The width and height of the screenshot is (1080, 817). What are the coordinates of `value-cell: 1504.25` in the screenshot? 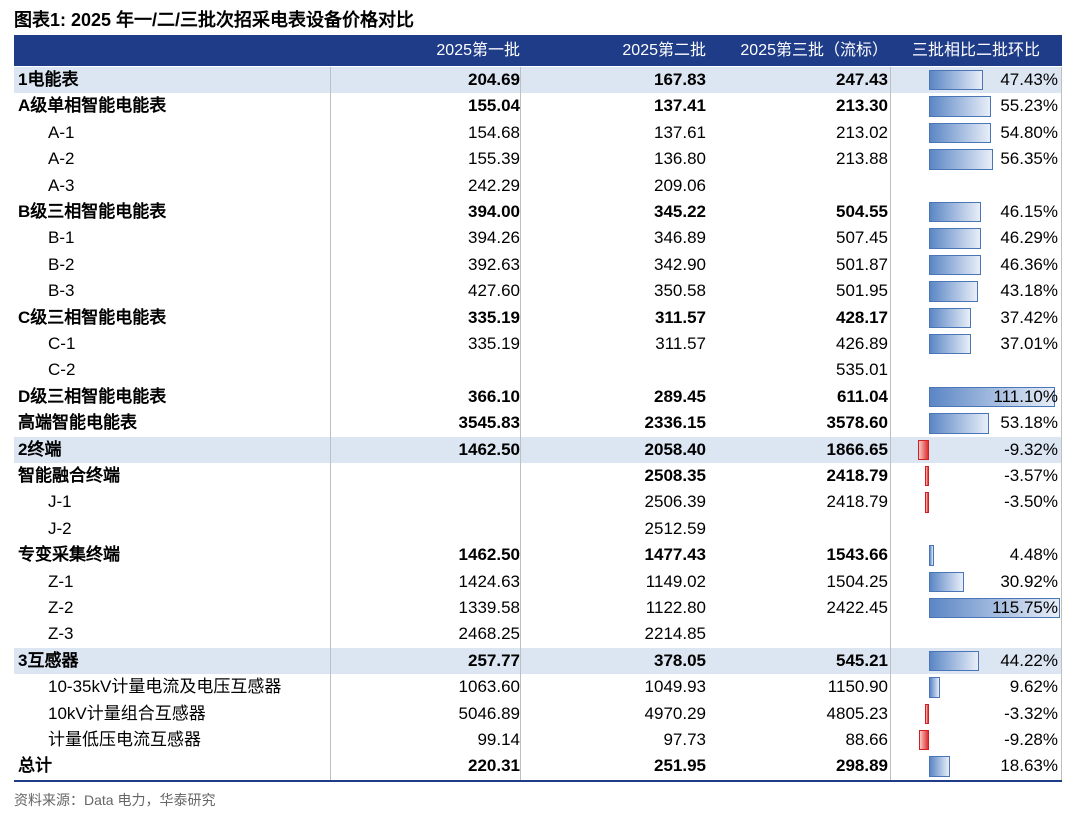 It's located at (857, 581).